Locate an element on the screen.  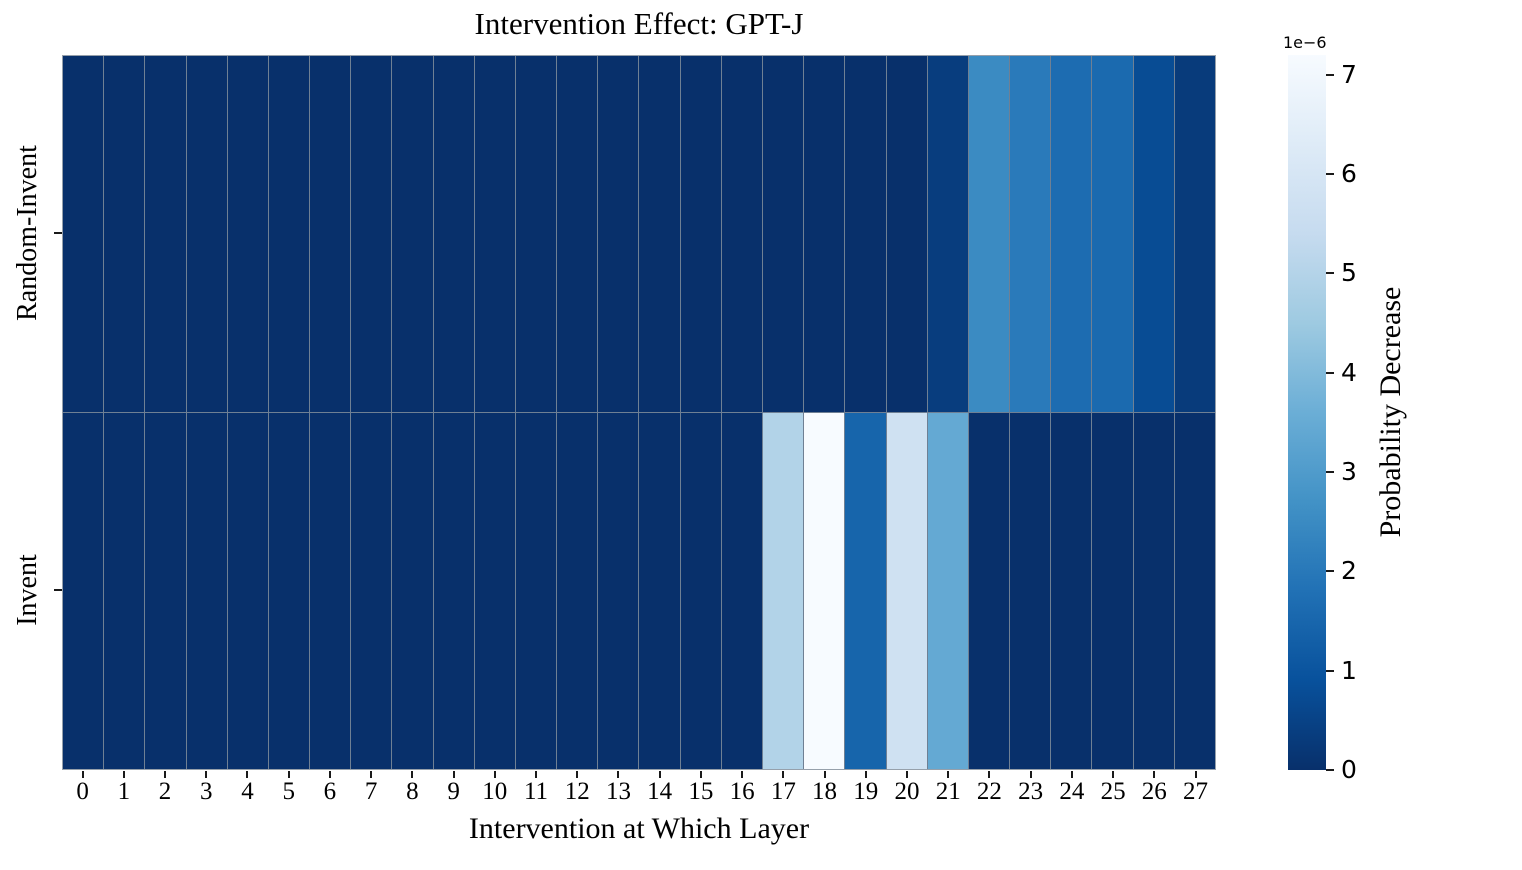
colorbar-tick-label: 5 is located at coordinates (1349, 273).